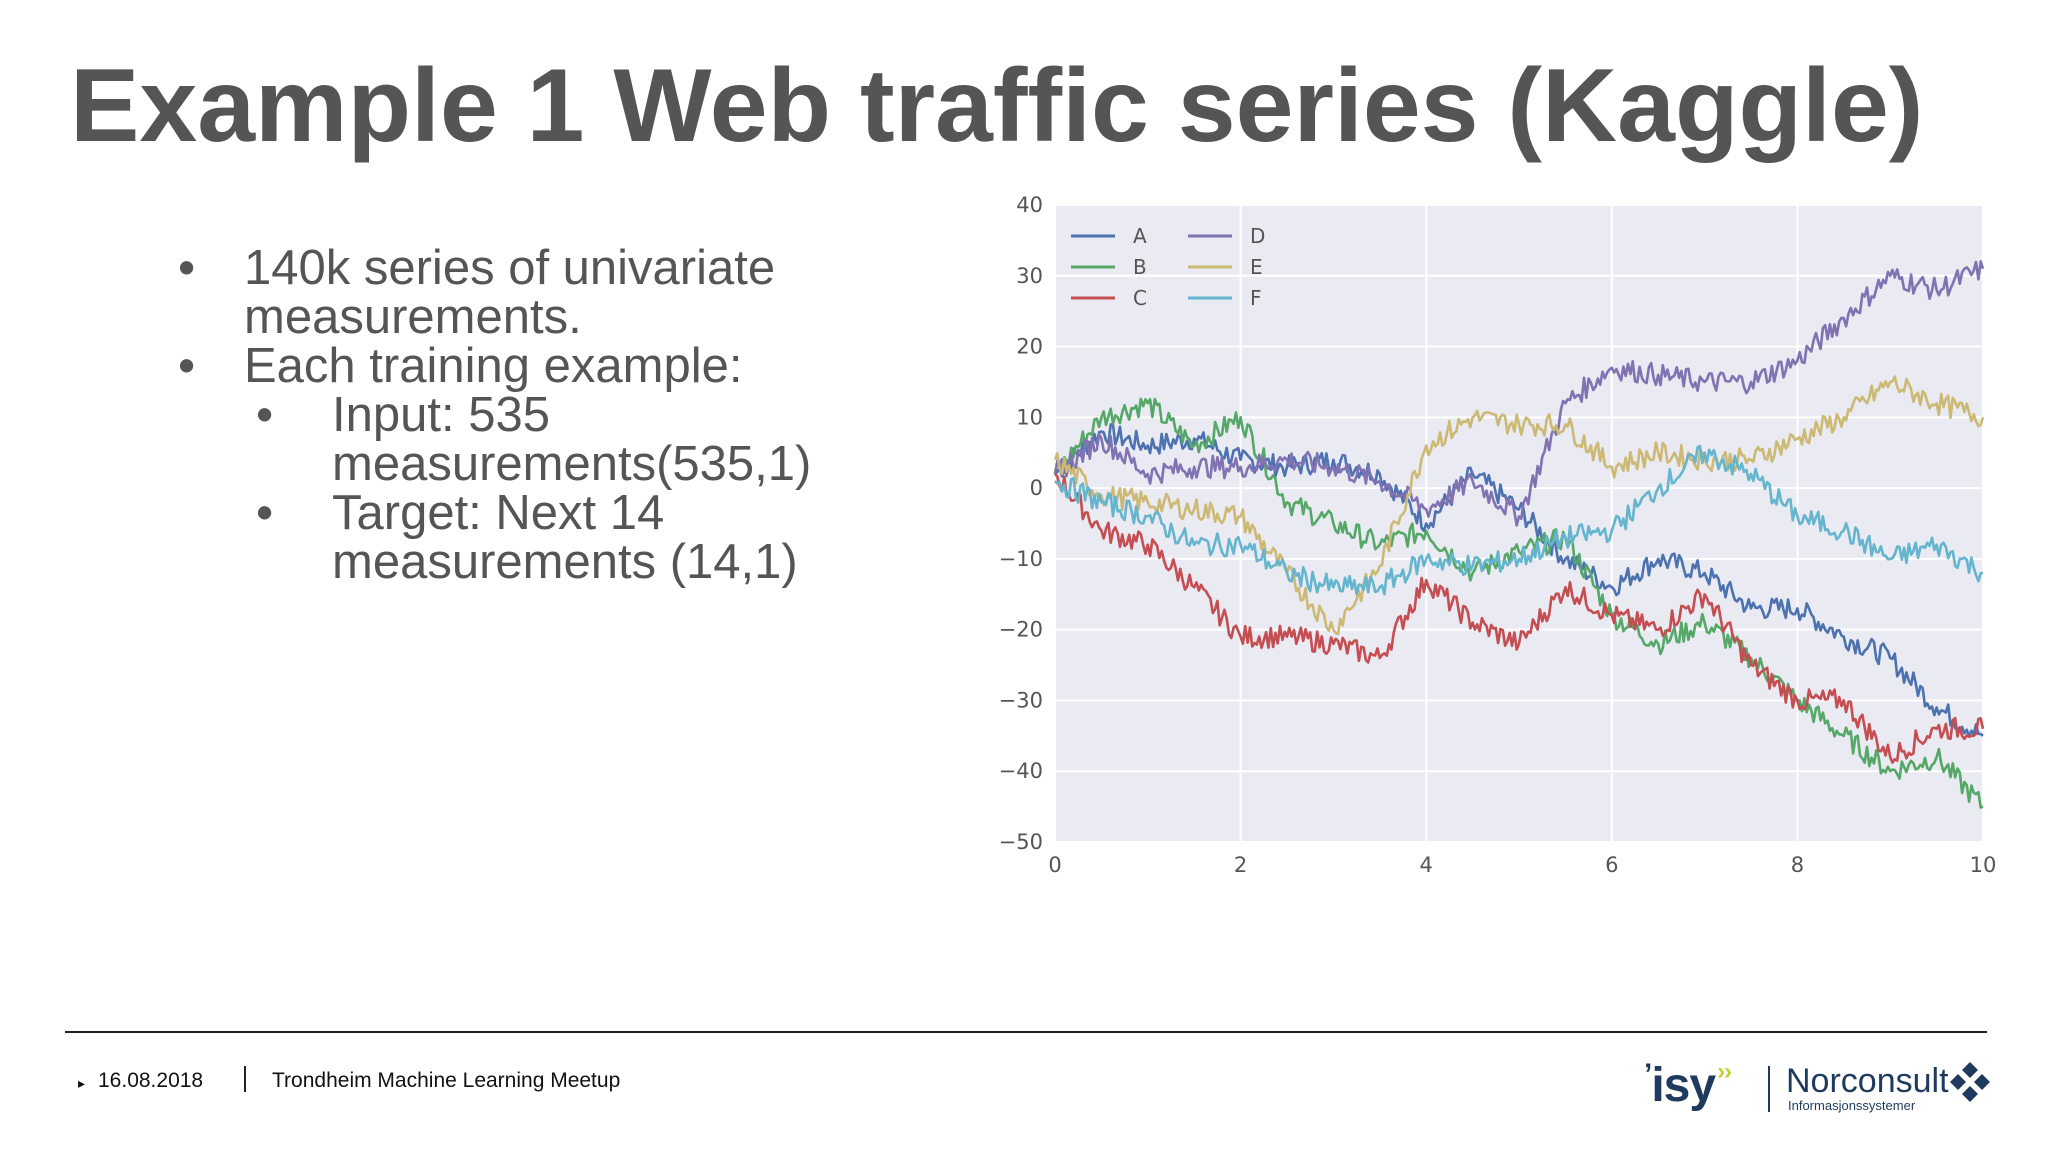  What do you see at coordinates (1029, 417) in the screenshot?
I see `y-tick-label: 10` at bounding box center [1029, 417].